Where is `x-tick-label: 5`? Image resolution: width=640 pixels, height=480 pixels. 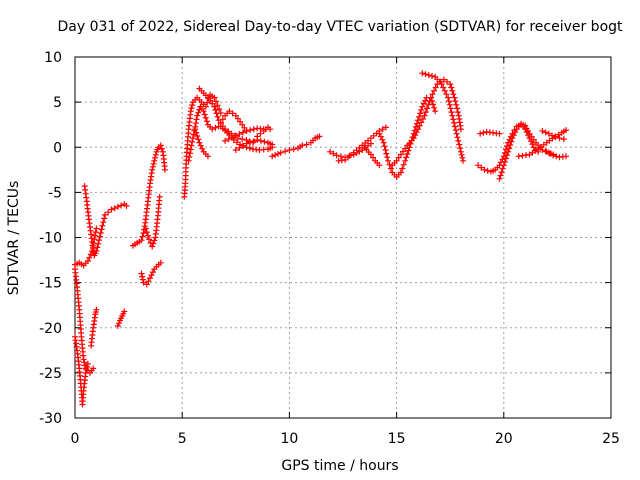 x-tick-label: 5 is located at coordinates (182, 439).